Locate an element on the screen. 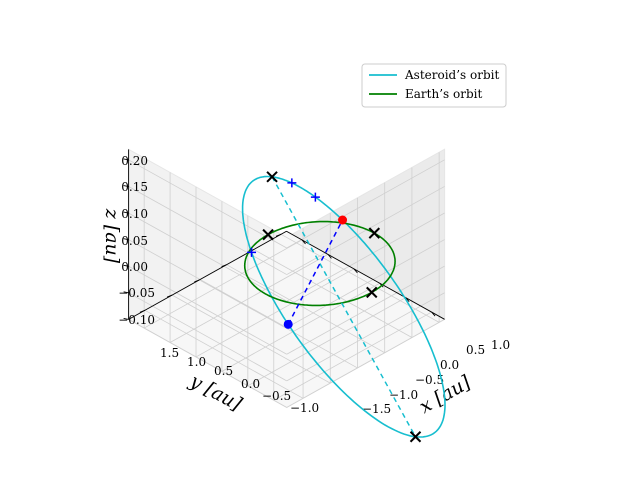 The height and width of the screenshot is (480, 640). earth-opposite-cross is located at coordinates (268, 234).